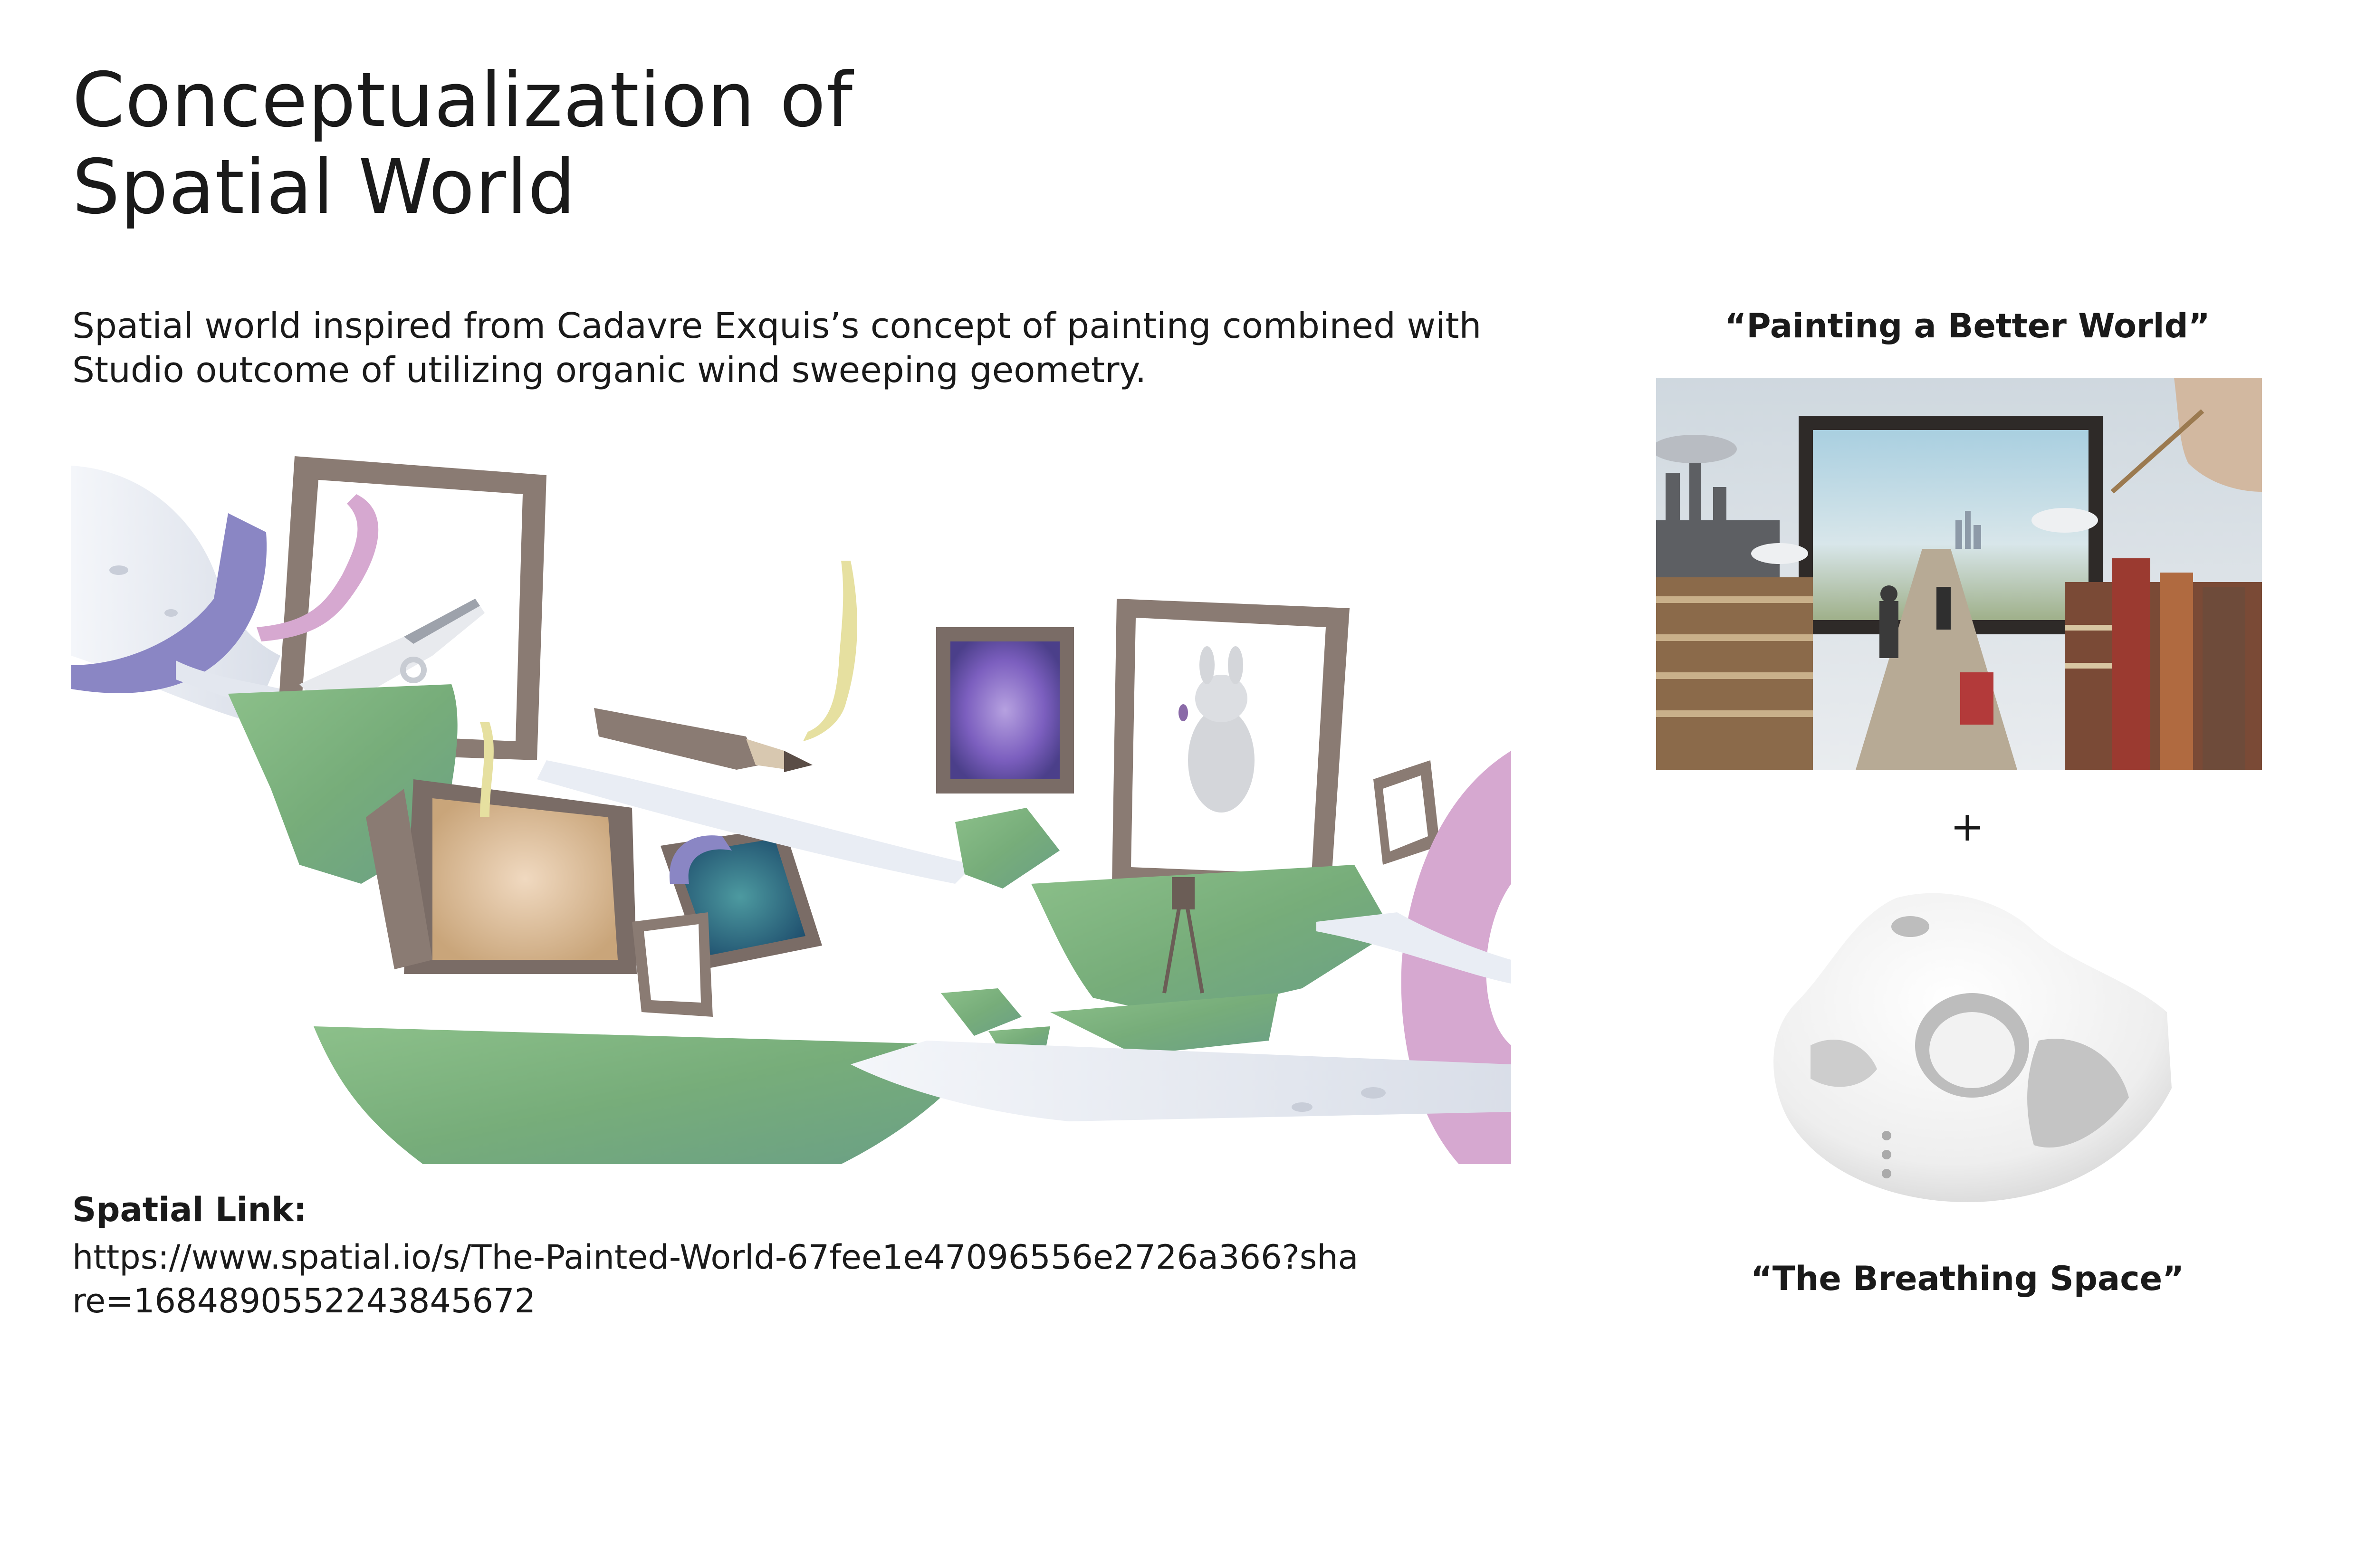 This screenshot has height=1568, width=2376. What do you see at coordinates (649, 1095) in the screenshot?
I see `green-island-bottom` at bounding box center [649, 1095].